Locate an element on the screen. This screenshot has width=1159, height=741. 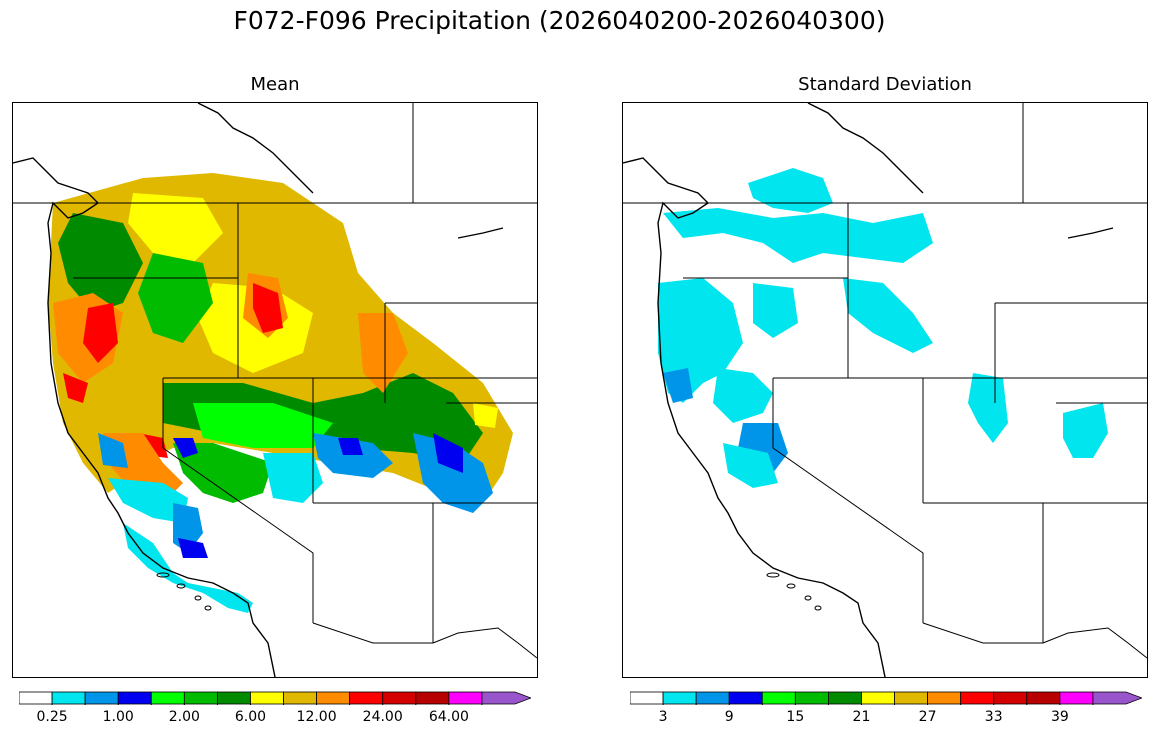
stddev-colorbar-label: 15 is located at coordinates (795, 717).